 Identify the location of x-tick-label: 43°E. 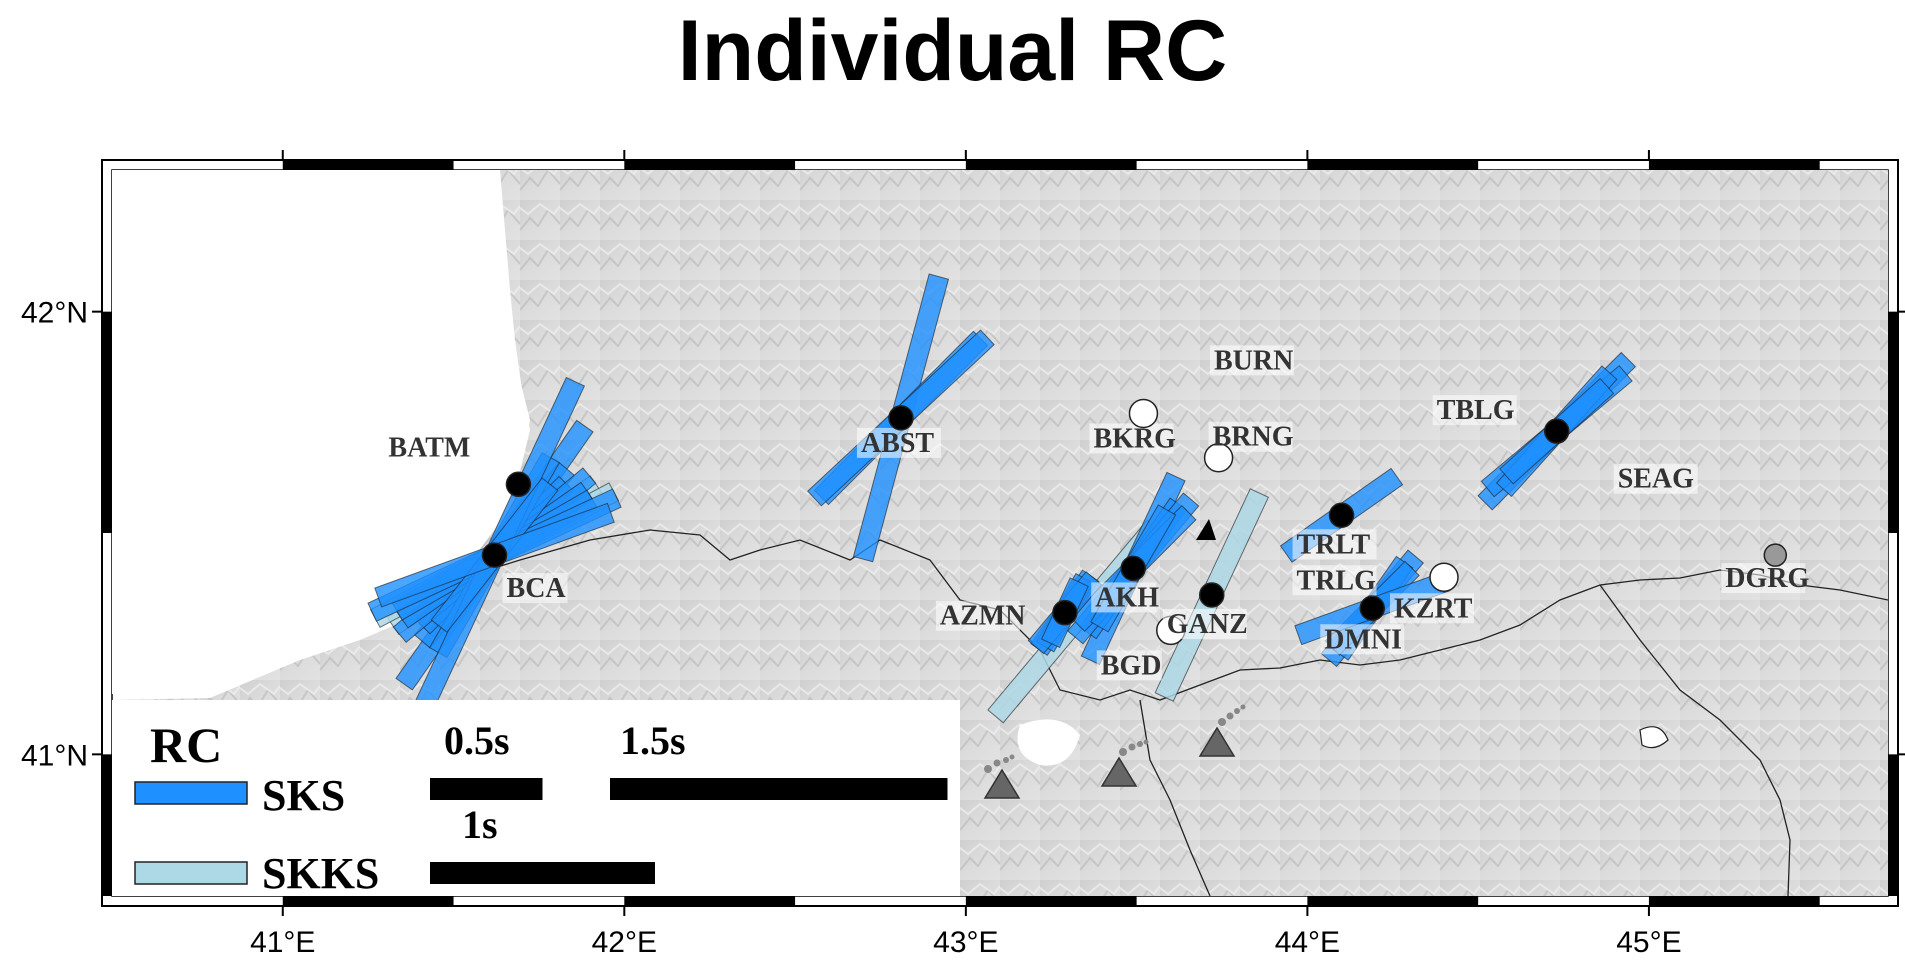
(965, 942).